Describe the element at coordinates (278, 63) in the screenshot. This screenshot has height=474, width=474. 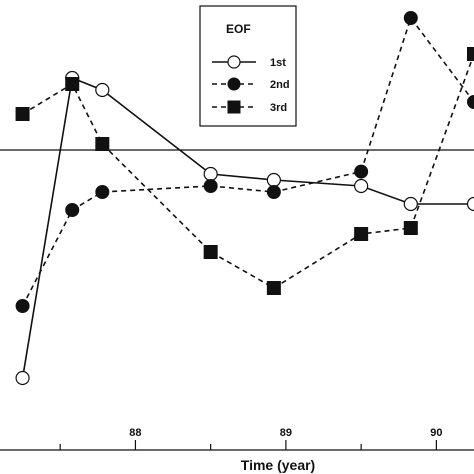
I see `legend-label-1st: 1st` at that location.